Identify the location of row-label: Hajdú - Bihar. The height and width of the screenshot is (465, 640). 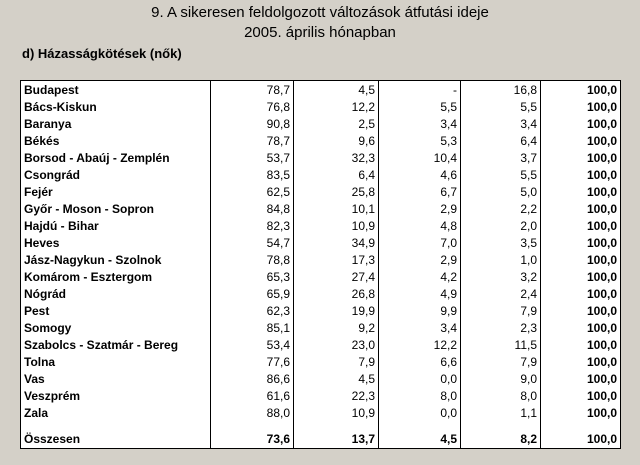
(115, 225).